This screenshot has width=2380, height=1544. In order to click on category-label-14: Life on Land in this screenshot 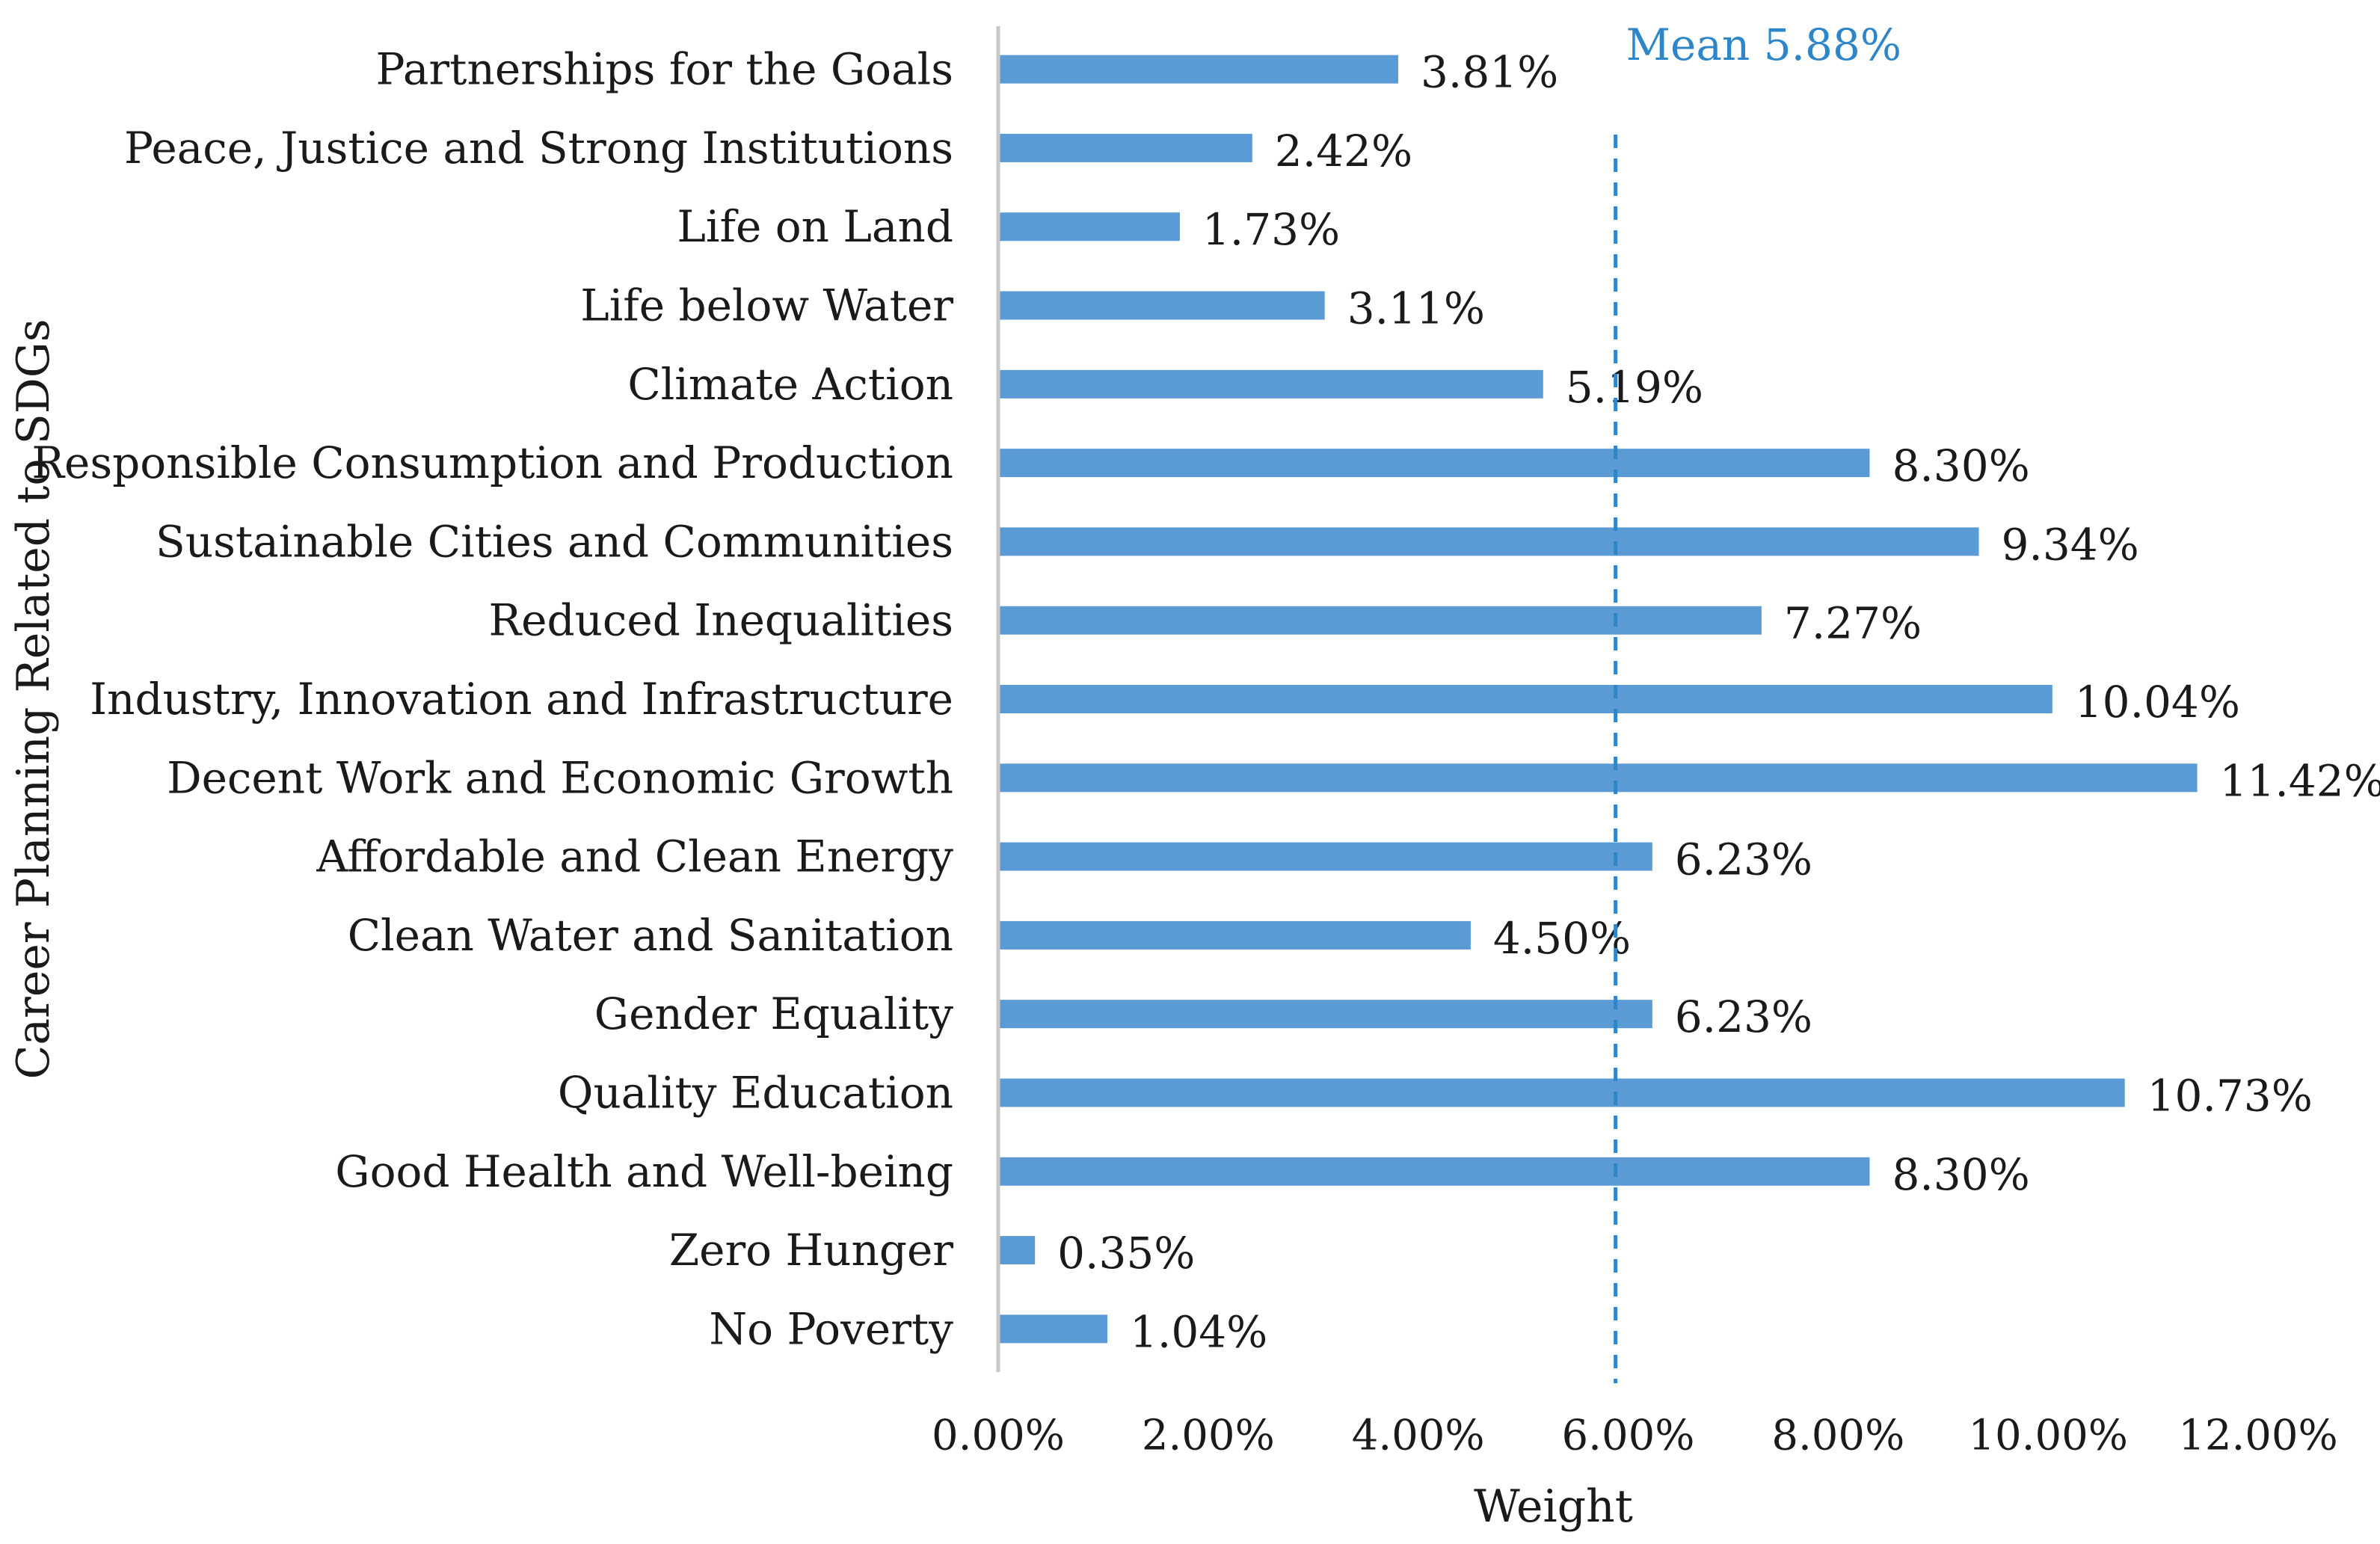, I will do `click(815, 227)`.